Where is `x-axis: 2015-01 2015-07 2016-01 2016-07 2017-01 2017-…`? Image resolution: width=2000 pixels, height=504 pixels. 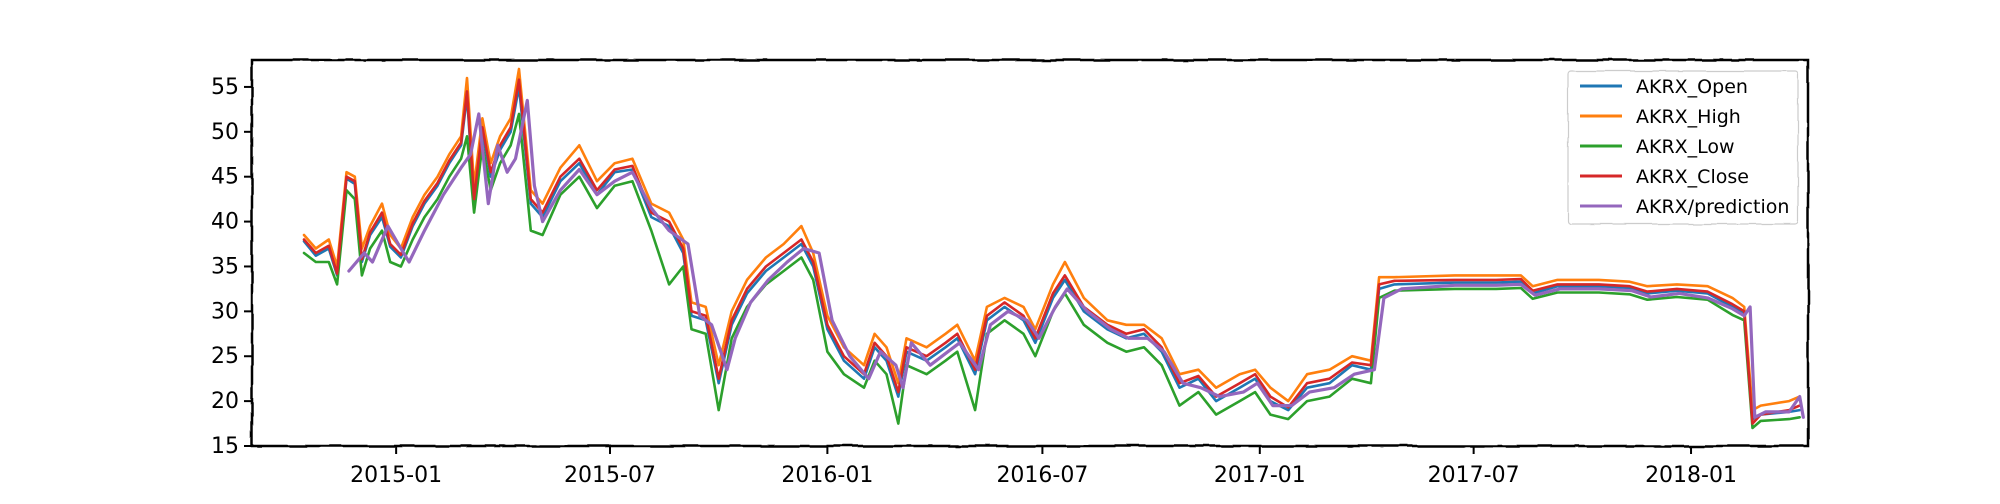
x-axis: 2015-01 2015-07 2016-01 2016-07 2017-01 2017-… is located at coordinates (1043, 467).